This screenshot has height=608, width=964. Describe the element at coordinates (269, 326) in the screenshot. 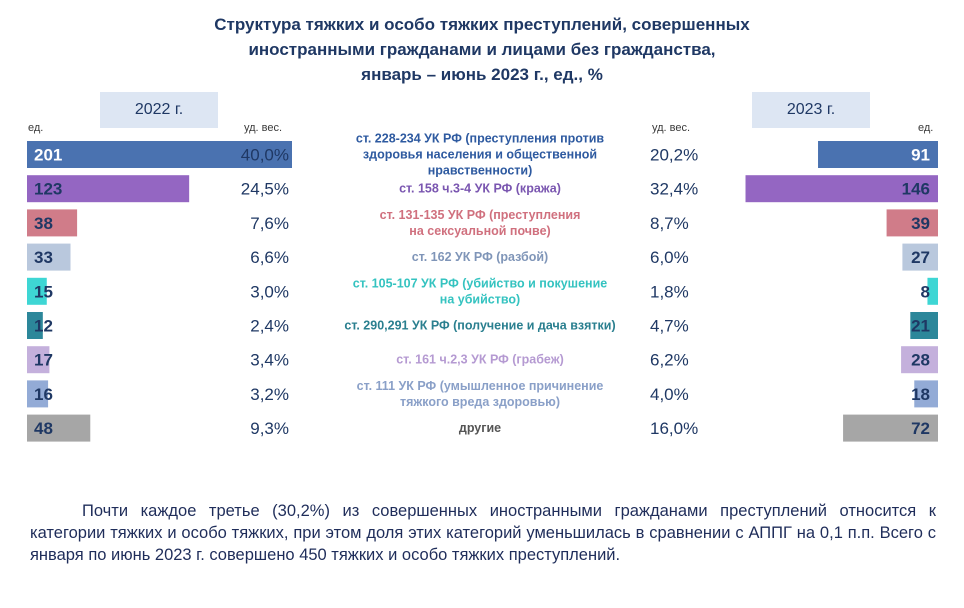

I see `share-label-2022-5: 2,4%` at that location.